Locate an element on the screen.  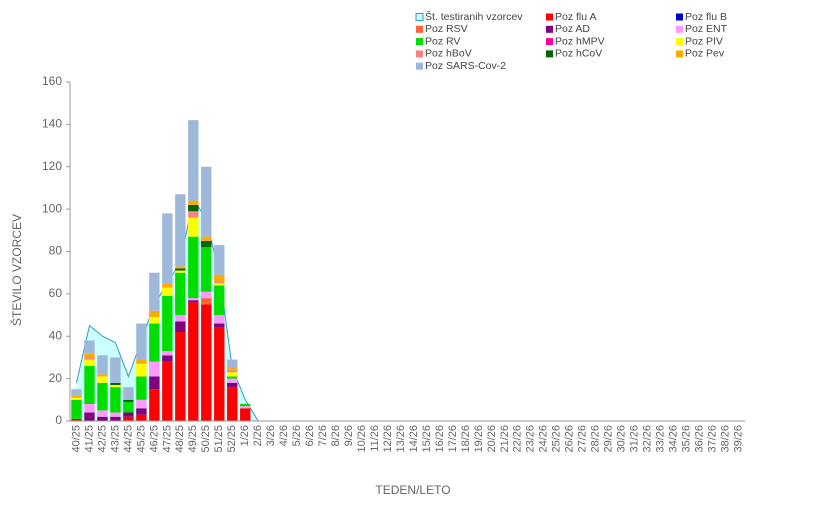
legend-label: Poz hMPV is located at coordinates (580, 41).